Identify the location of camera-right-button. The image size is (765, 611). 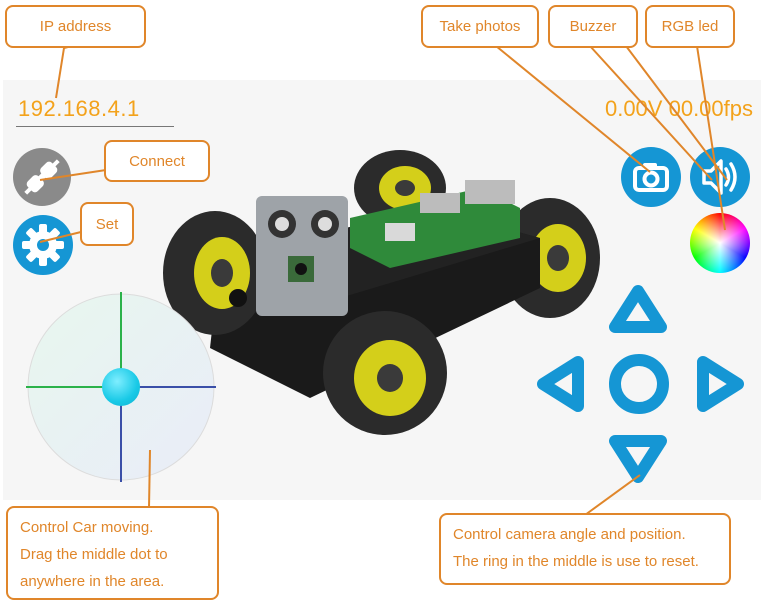
(717, 386).